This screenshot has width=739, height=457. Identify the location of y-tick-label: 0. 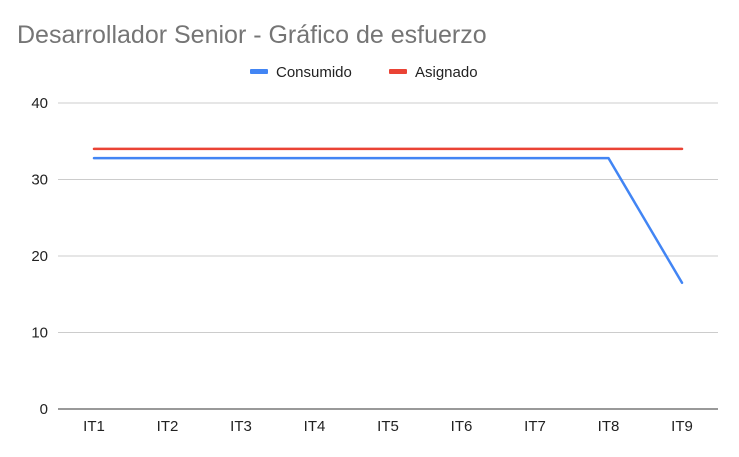
(44, 409).